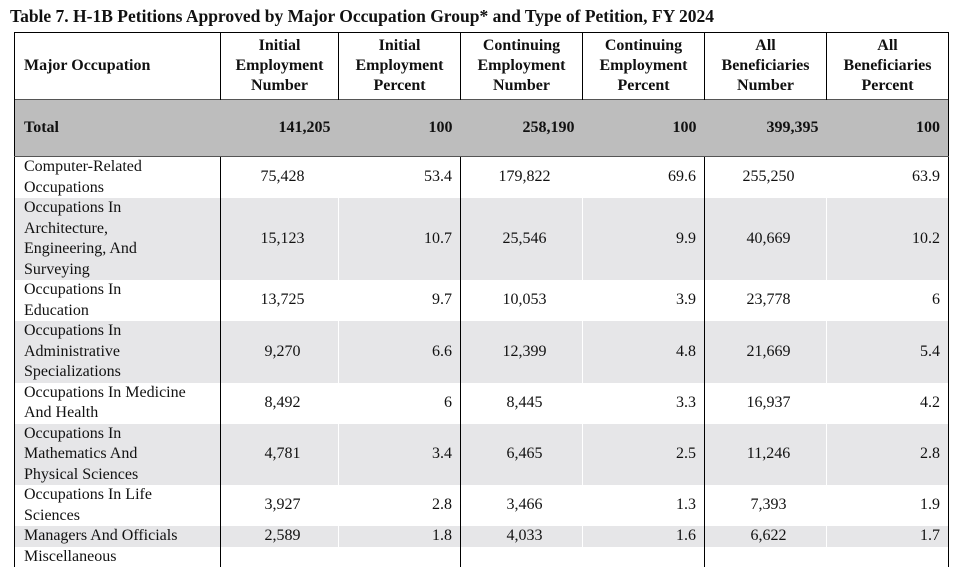  What do you see at coordinates (400, 455) in the screenshot?
I see `table-cell: 3.4` at bounding box center [400, 455].